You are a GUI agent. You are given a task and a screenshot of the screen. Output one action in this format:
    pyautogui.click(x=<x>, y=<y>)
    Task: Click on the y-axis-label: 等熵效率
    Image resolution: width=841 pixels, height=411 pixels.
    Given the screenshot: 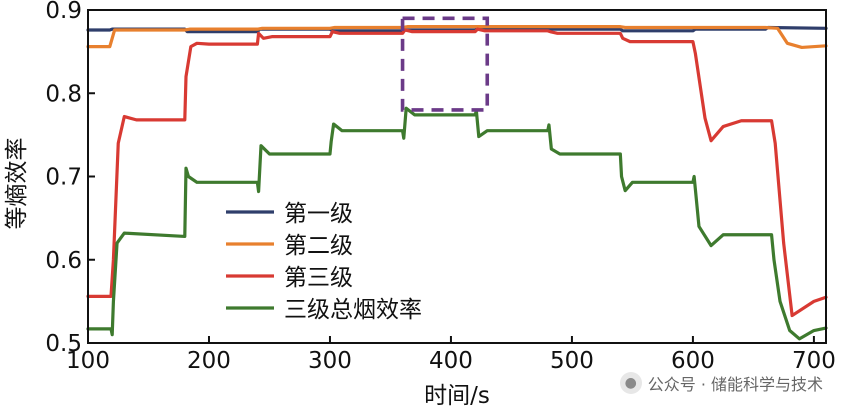 What is the action you would take?
    pyautogui.click(x=17, y=184)
    